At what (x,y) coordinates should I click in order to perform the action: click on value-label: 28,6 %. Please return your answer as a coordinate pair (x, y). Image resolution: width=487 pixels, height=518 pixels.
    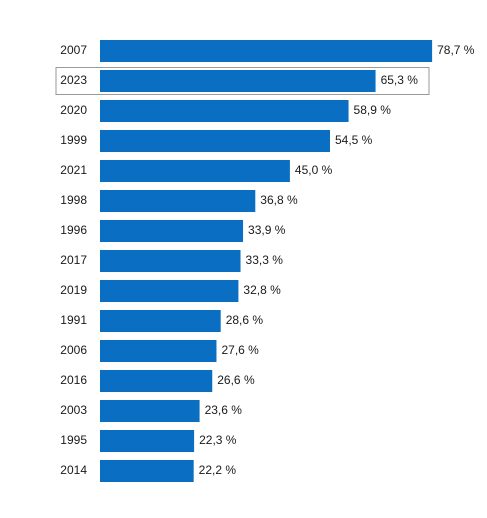
    Looking at the image, I should click on (245, 320).